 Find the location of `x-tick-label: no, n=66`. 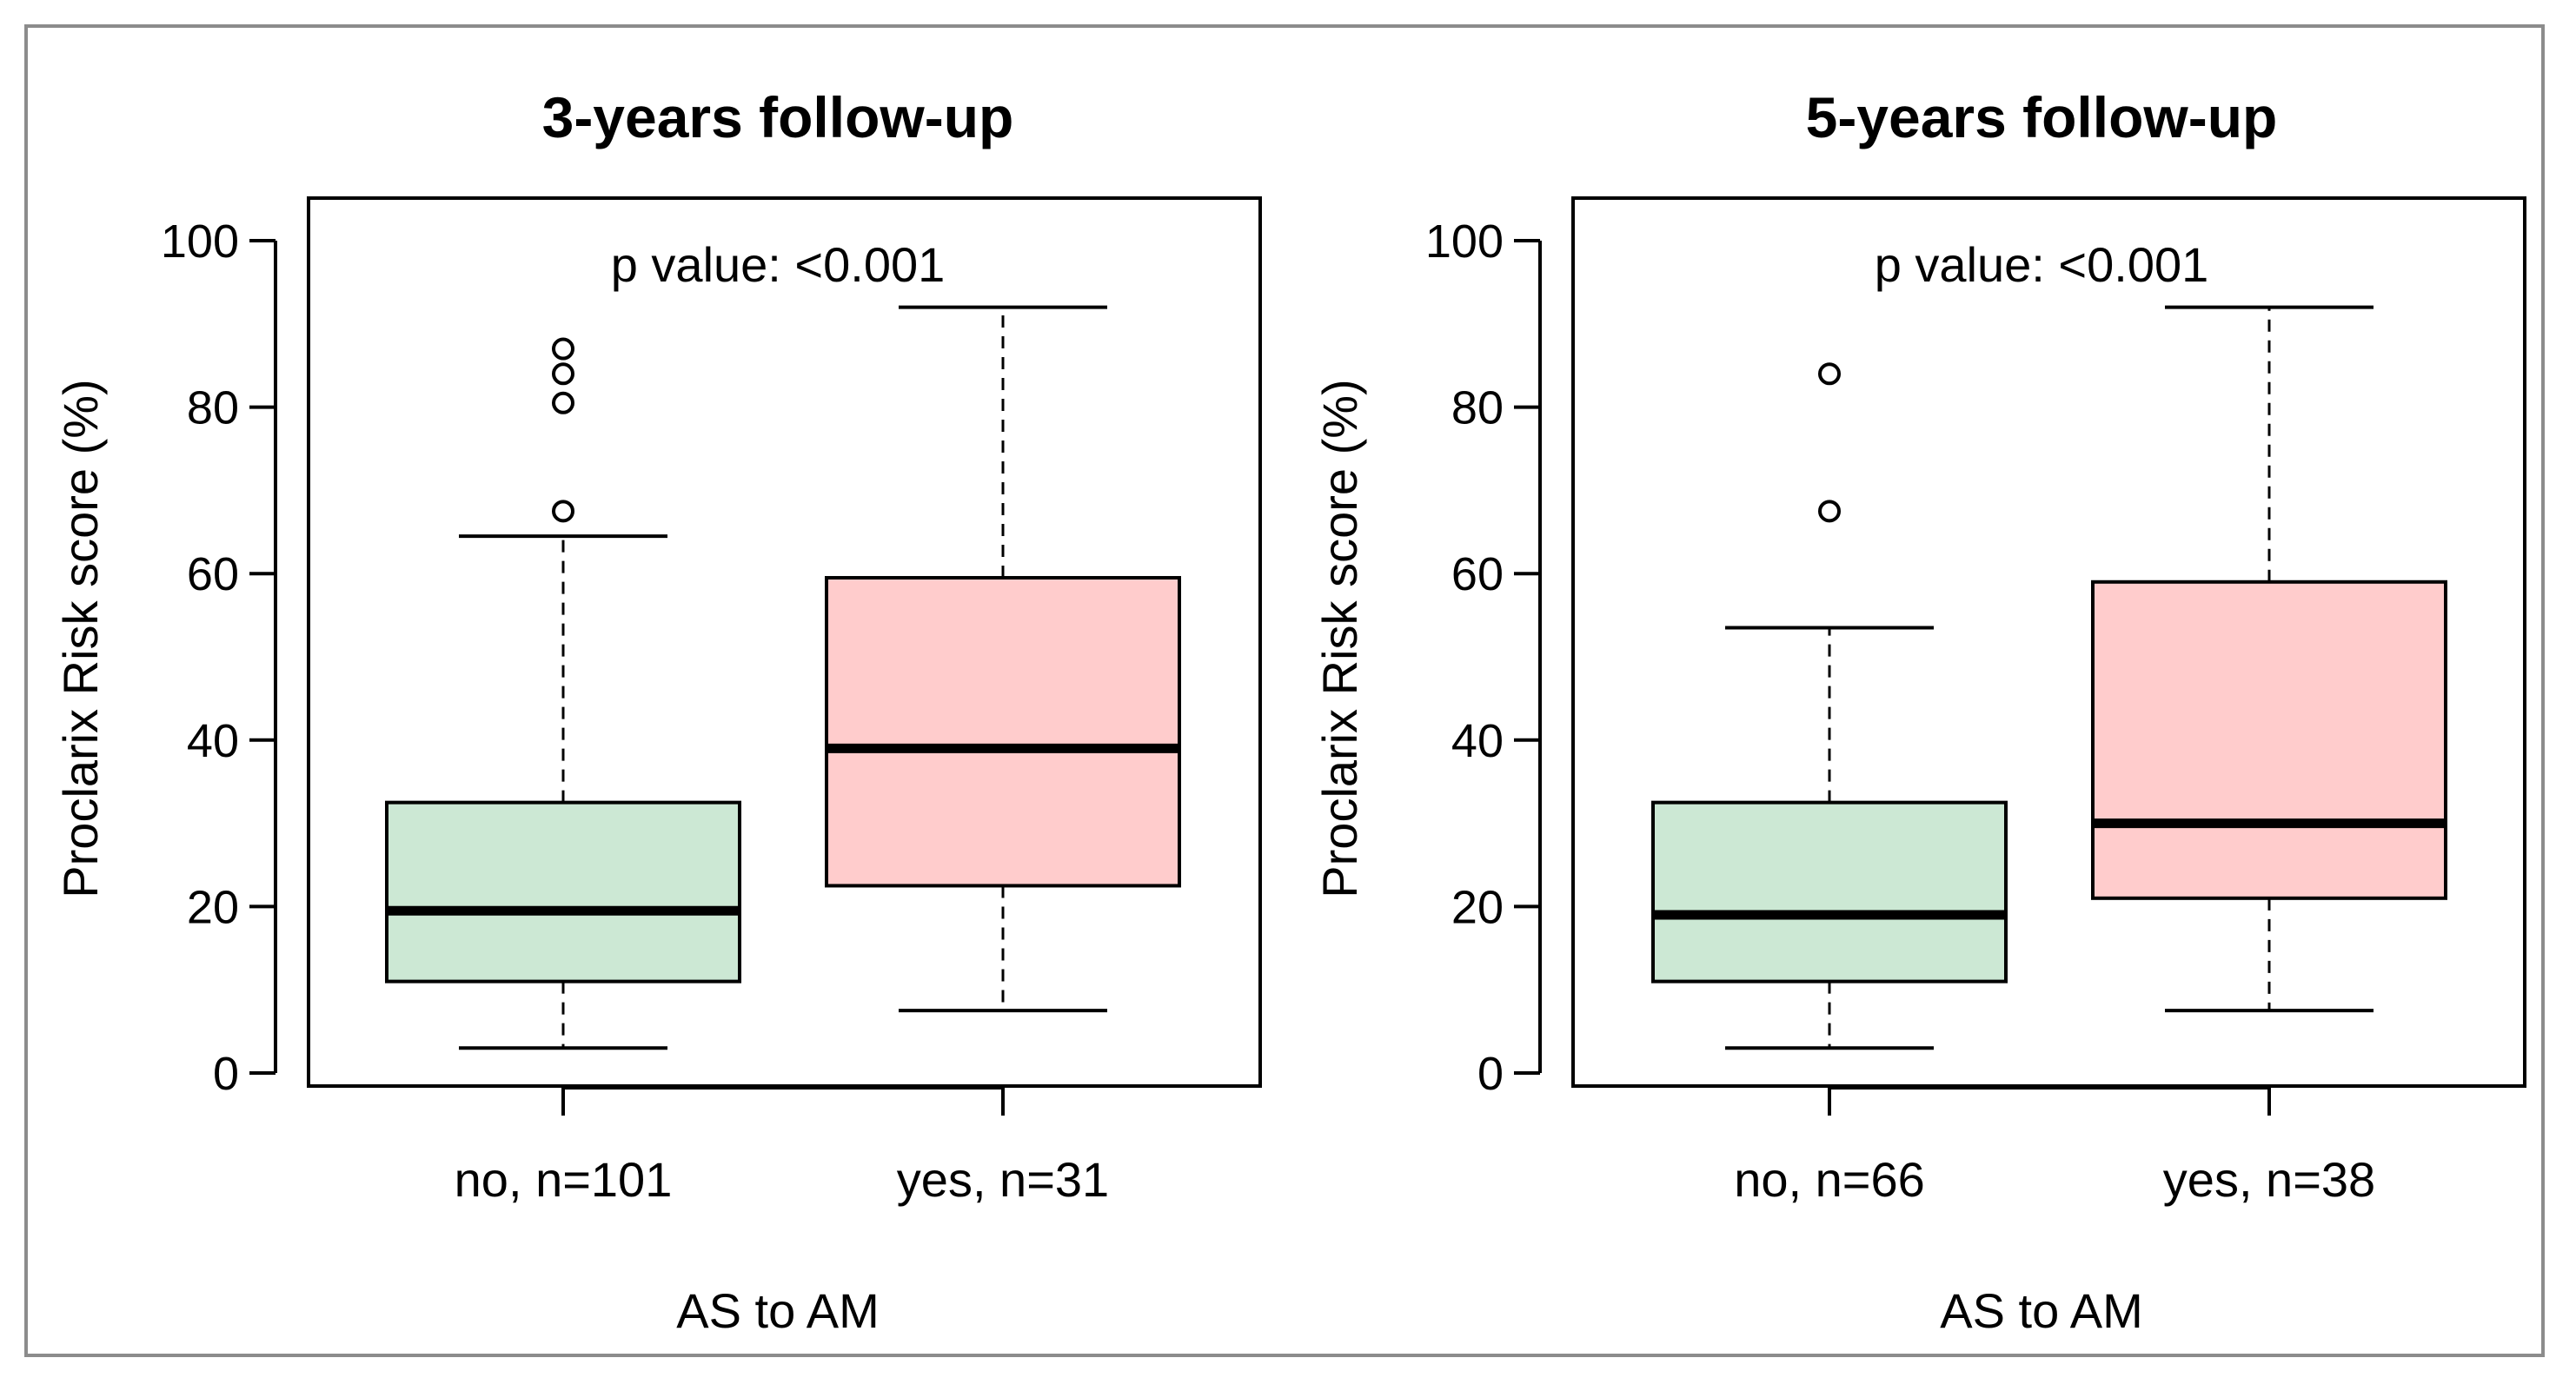

x-tick-label: no, n=66 is located at coordinates (1829, 1179).